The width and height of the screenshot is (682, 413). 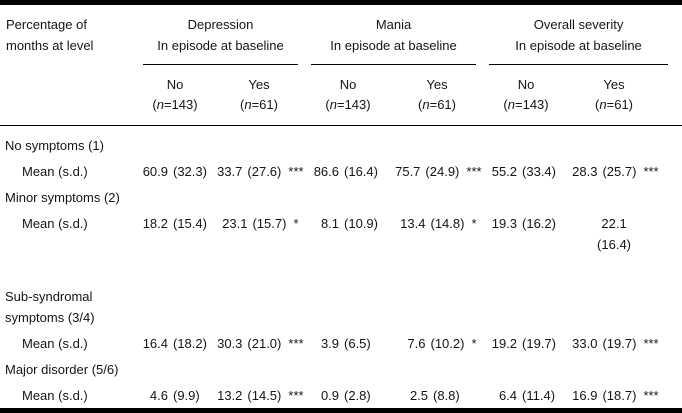 I want to click on row-label: Minor symptoms (2), so click(x=62, y=197).